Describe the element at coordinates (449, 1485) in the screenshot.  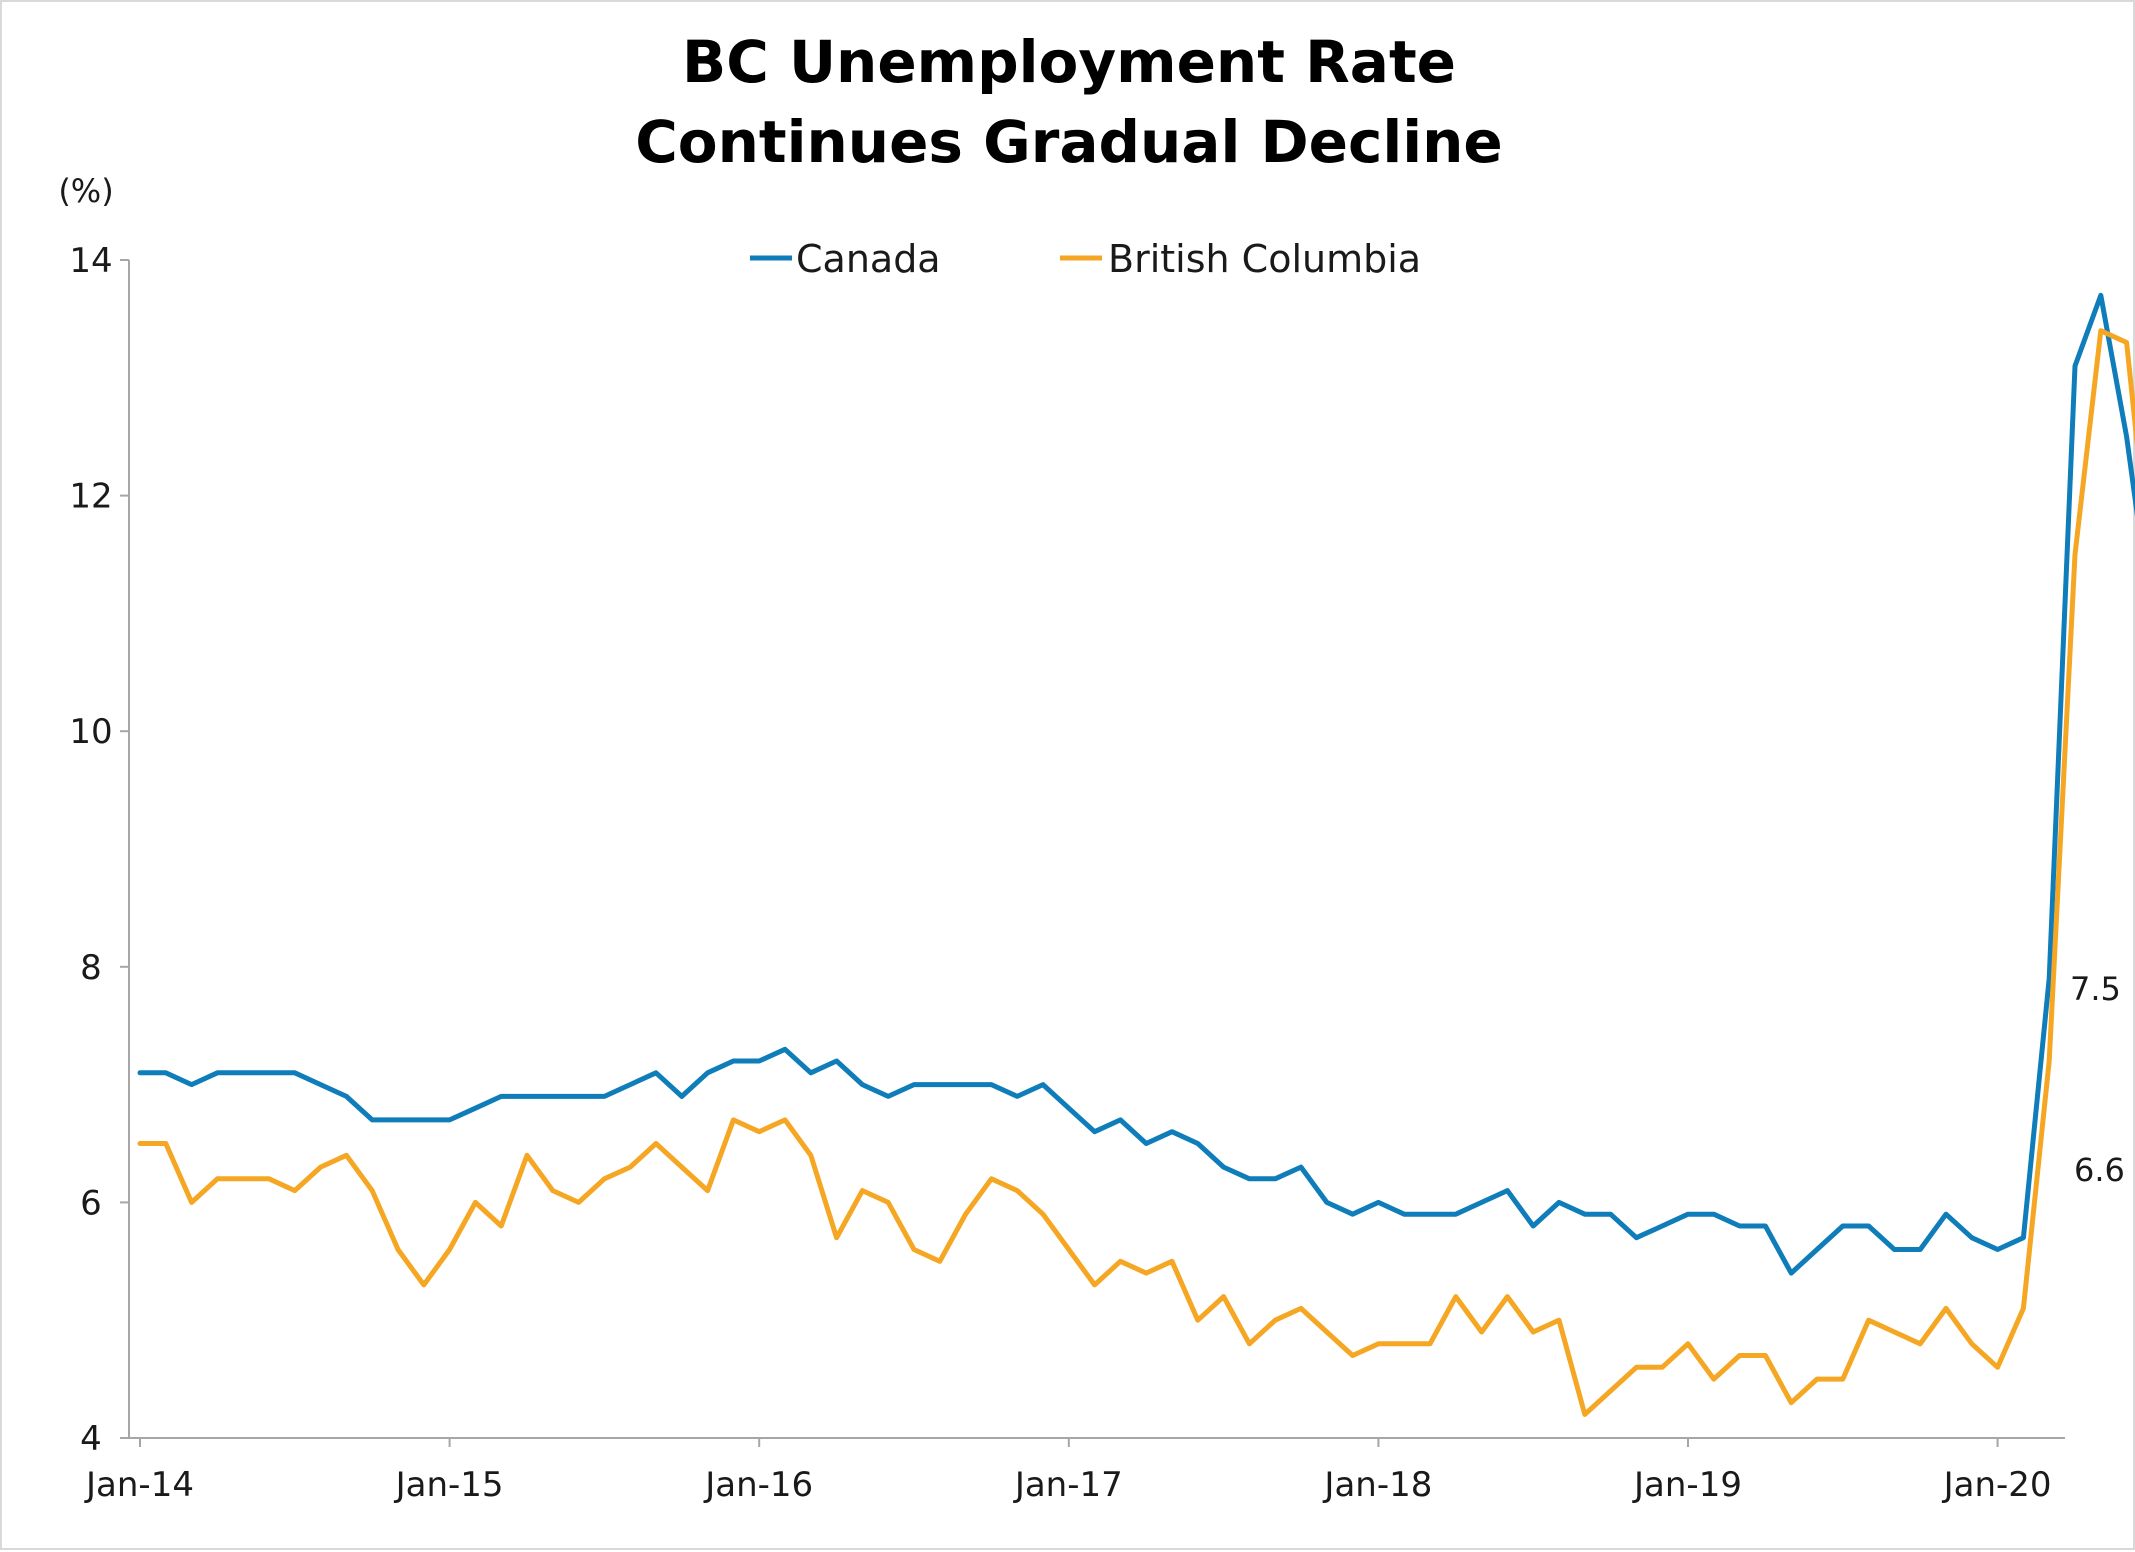
I see `x-tick-label: Jan-15` at that location.